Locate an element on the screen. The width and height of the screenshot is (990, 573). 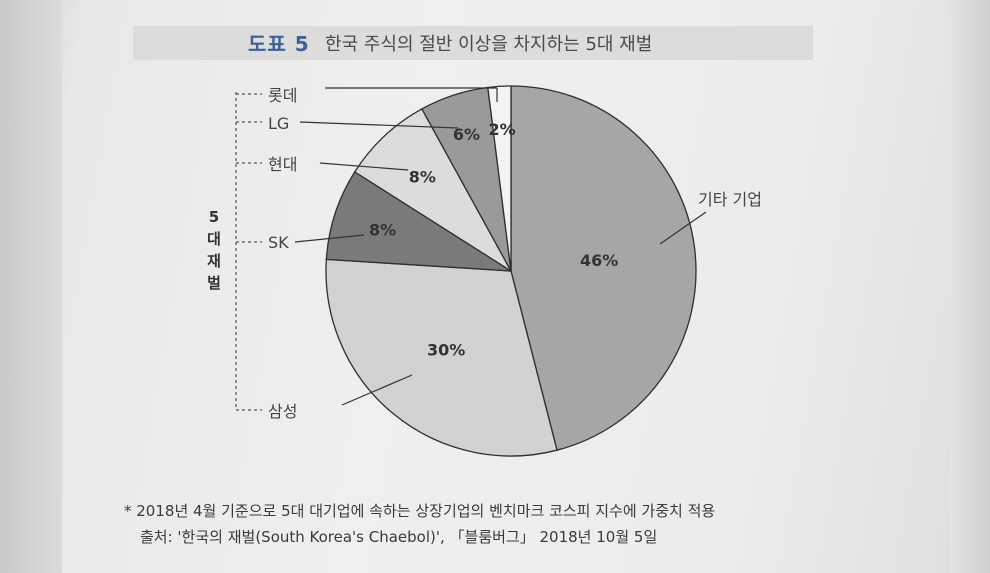
group-label-char: 대 is located at coordinates (214, 239).